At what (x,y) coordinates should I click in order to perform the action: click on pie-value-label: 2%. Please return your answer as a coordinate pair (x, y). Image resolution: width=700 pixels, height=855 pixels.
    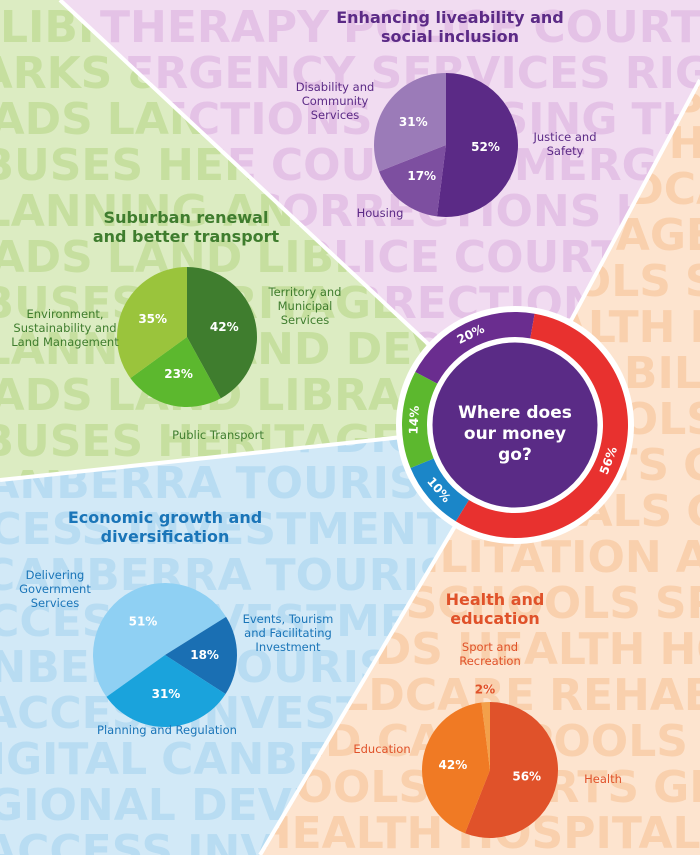
    Looking at the image, I should click on (485, 690).